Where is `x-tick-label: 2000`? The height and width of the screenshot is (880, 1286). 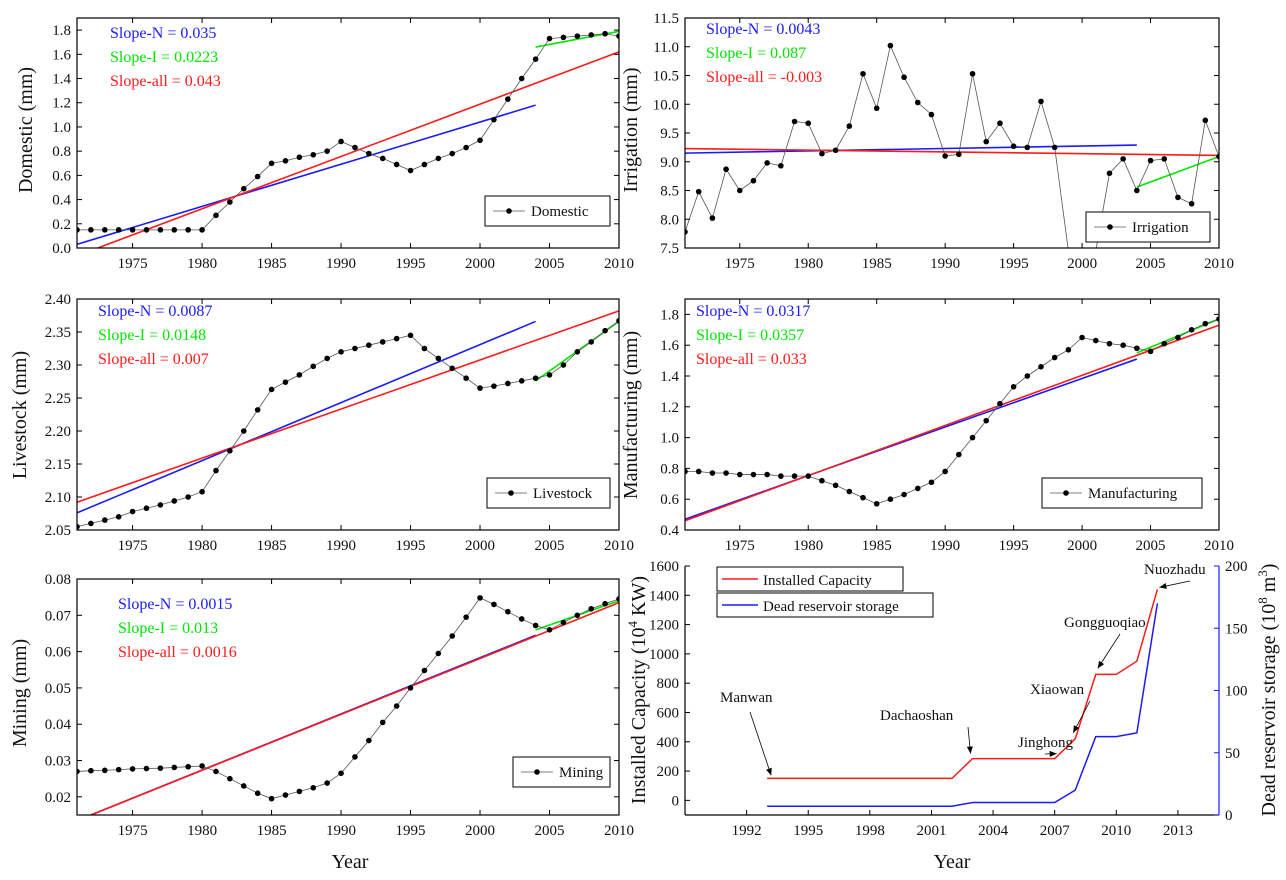 x-tick-label: 2000 is located at coordinates (1082, 546).